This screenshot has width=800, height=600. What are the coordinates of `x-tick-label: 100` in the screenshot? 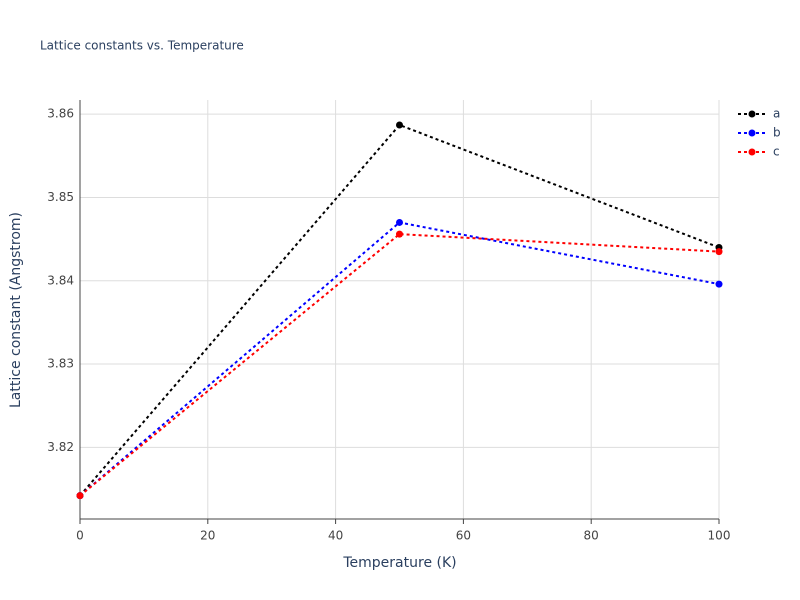 It's located at (719, 536).